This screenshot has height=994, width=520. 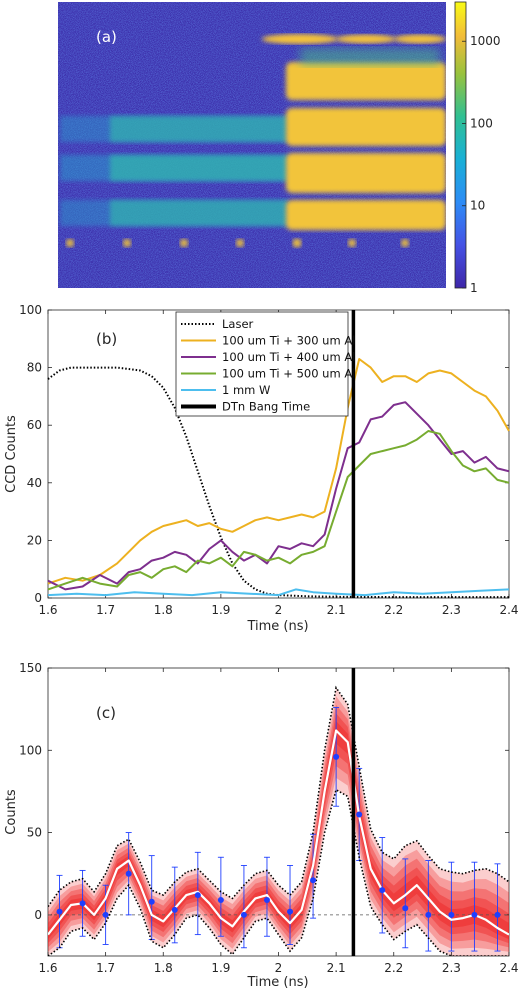 I want to click on panel-b-legend-box, so click(x=262, y=364).